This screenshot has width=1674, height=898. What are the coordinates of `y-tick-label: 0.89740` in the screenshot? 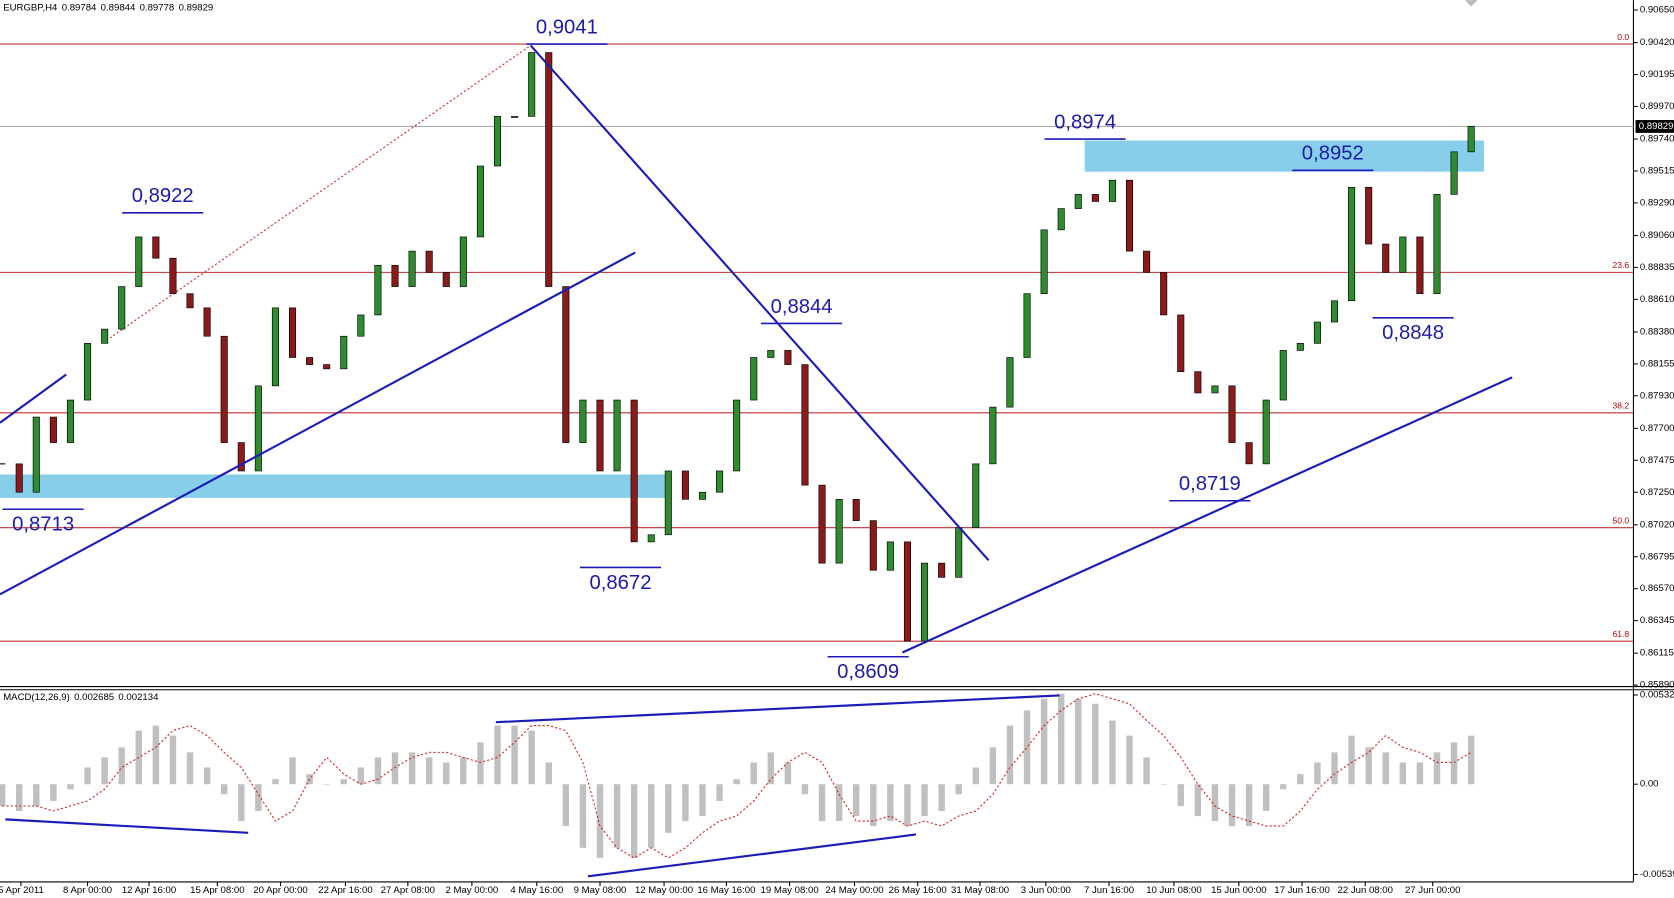 It's located at (1657, 139).